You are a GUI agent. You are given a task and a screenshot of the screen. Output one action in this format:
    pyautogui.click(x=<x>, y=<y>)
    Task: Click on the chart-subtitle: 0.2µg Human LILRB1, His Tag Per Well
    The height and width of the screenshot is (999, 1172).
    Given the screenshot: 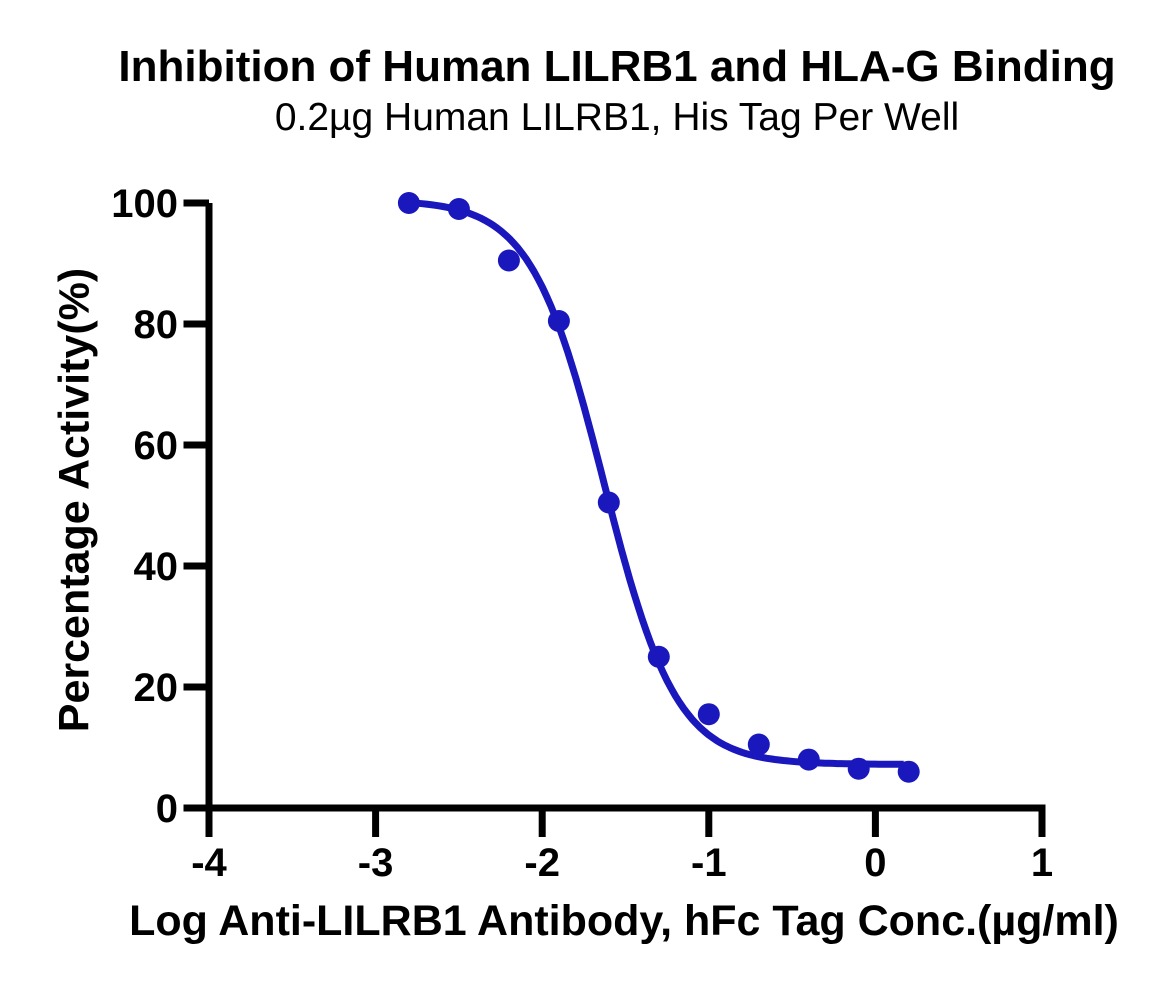 What is the action you would take?
    pyautogui.click(x=617, y=117)
    